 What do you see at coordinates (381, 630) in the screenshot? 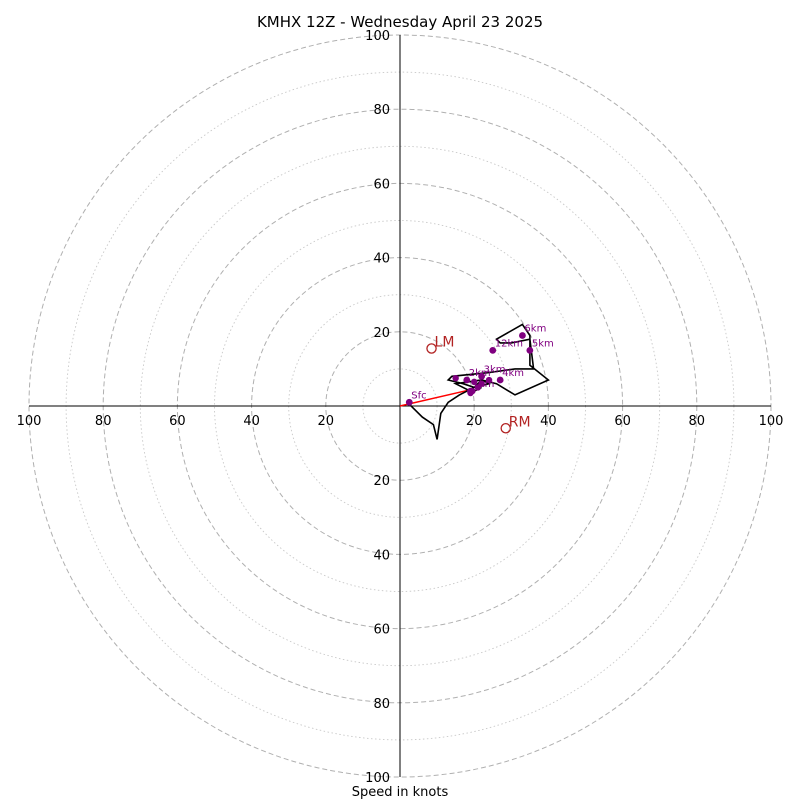
I see `tick-label-bottom: 60` at bounding box center [381, 630].